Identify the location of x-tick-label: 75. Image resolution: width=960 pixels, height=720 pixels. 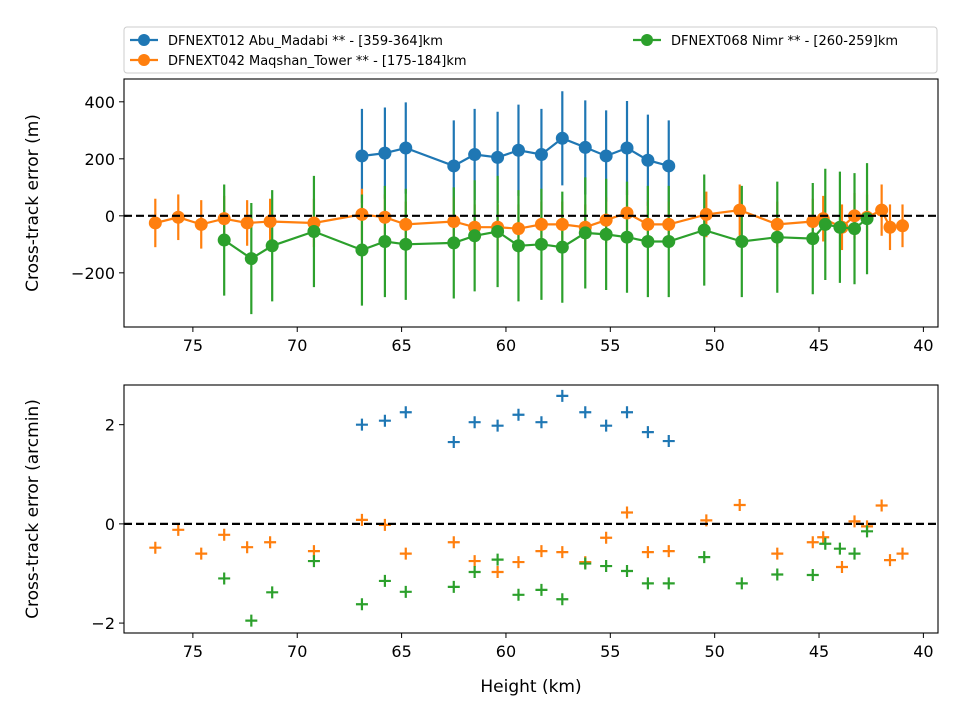
(193, 651).